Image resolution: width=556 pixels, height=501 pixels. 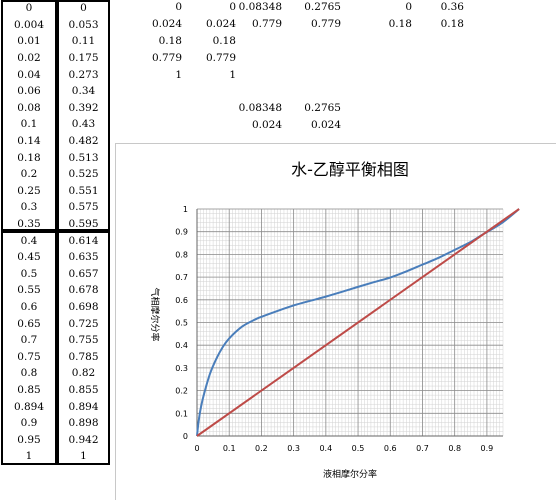 What do you see at coordinates (181, 323) in the screenshot?
I see `y-tick-label: 0.5` at bounding box center [181, 323].